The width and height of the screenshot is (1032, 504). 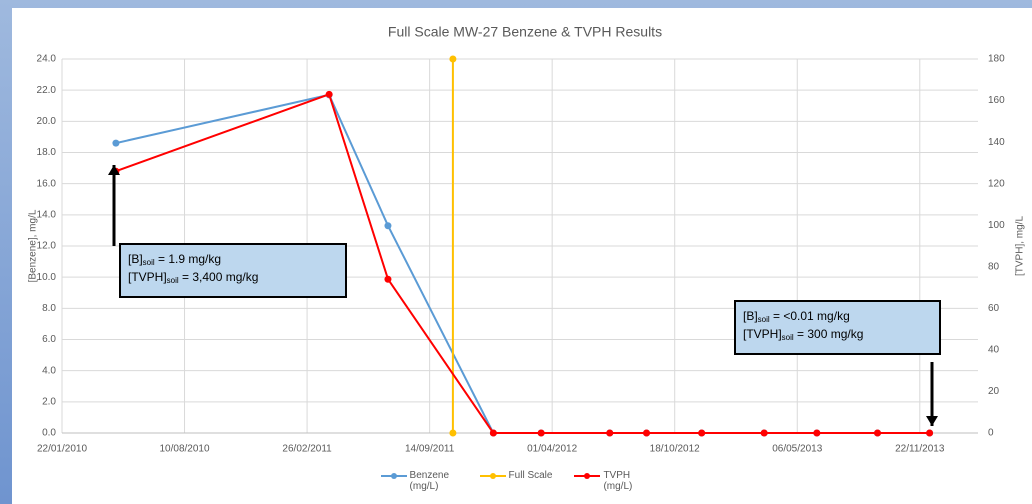 What do you see at coordinates (47, 214) in the screenshot?
I see `y-tick-label: 14.0` at bounding box center [47, 214].